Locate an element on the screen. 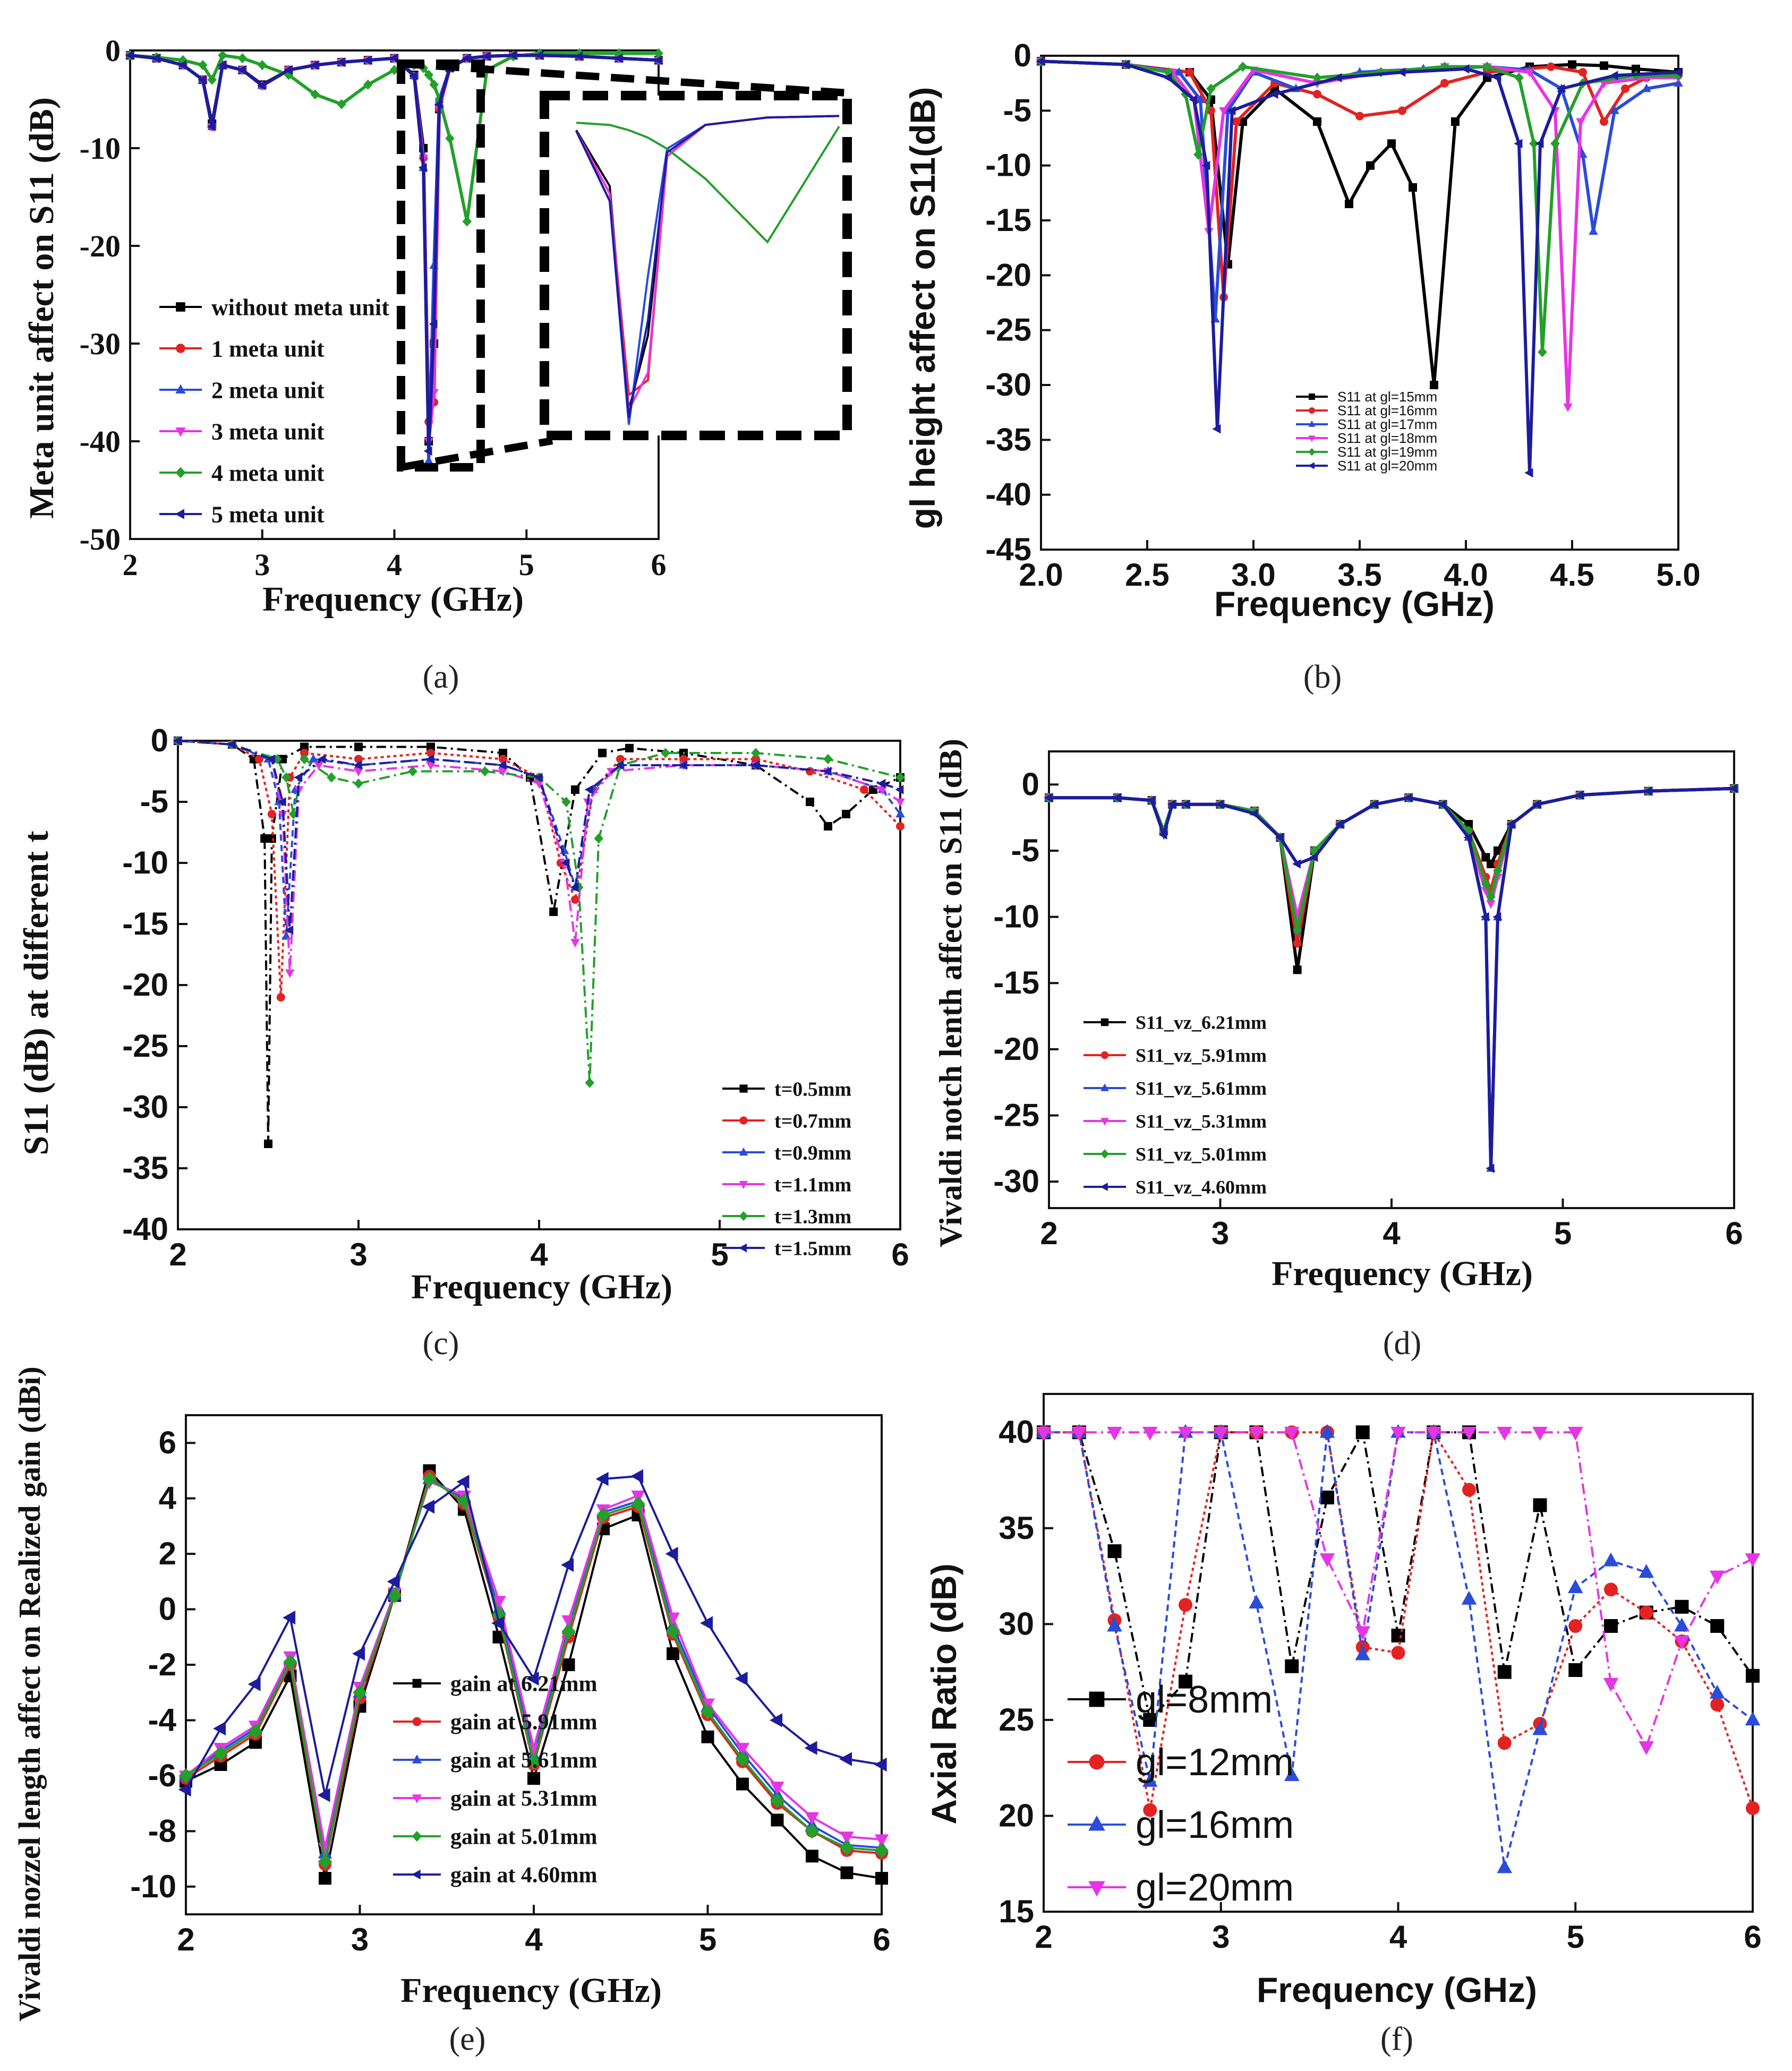 Image resolution: width=1792 pixels, height=2071 pixels. axis-title-x-f: Frequency (GHz) is located at coordinates (1397, 1989).